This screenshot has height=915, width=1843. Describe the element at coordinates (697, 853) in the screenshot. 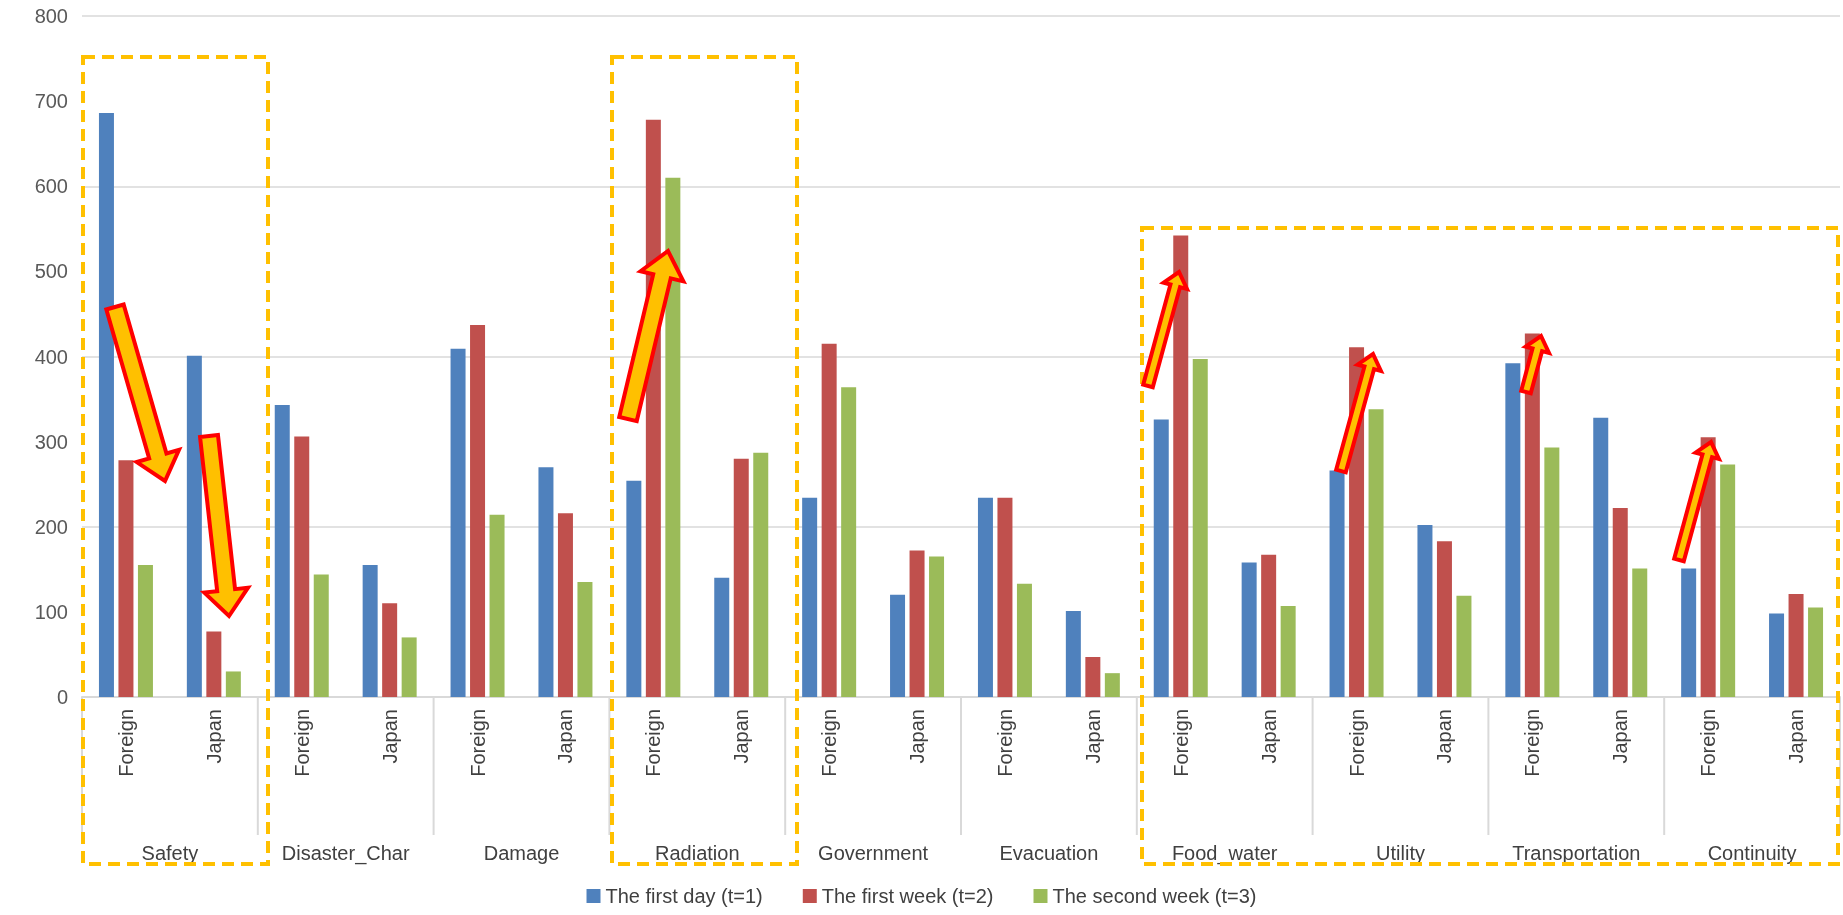

I see `text: Radiation` at that location.